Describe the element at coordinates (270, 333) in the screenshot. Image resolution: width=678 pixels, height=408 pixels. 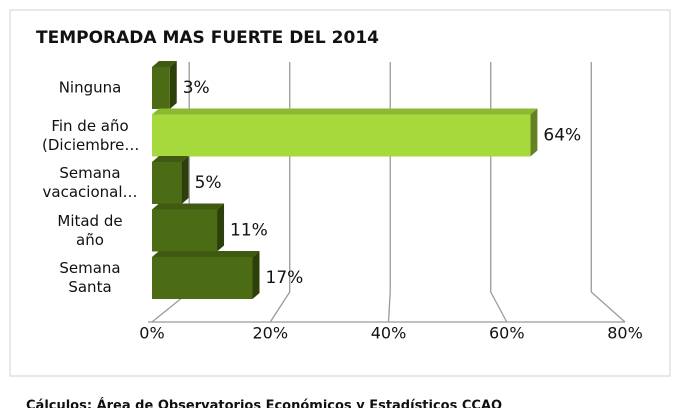
I see `x-tick-label: 20%` at that location.